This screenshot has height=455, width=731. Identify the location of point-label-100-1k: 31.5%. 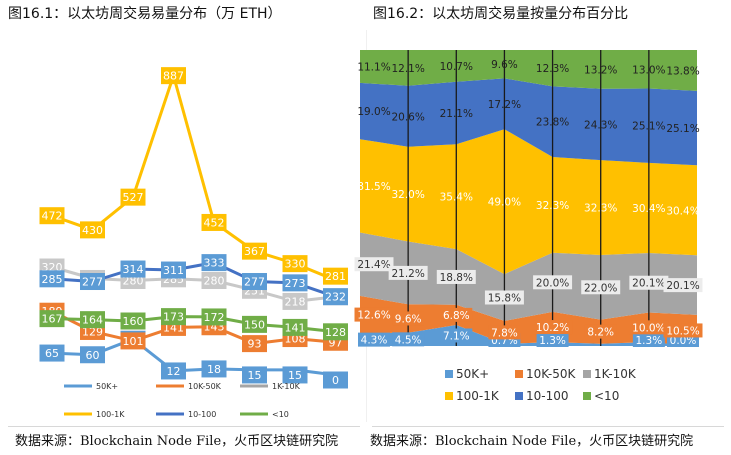
(373, 187).